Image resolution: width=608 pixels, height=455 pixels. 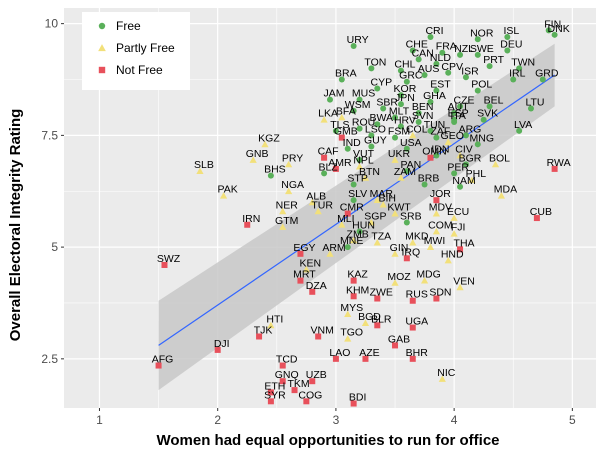 I want to click on y-tick-label: 2.5, so click(x=49, y=359).